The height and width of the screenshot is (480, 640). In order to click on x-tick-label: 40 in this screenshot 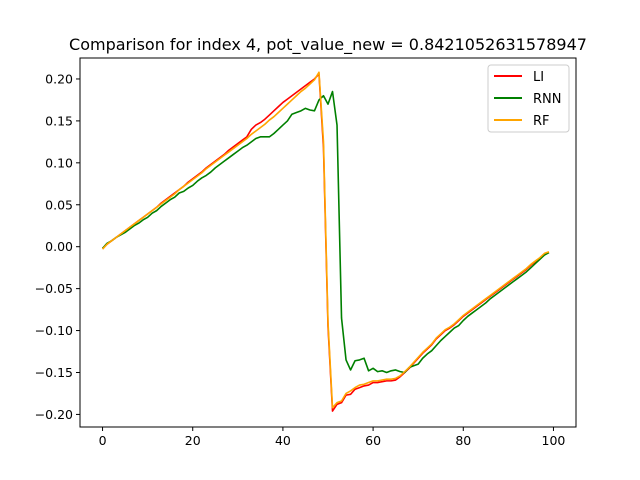, I will do `click(283, 440)`.